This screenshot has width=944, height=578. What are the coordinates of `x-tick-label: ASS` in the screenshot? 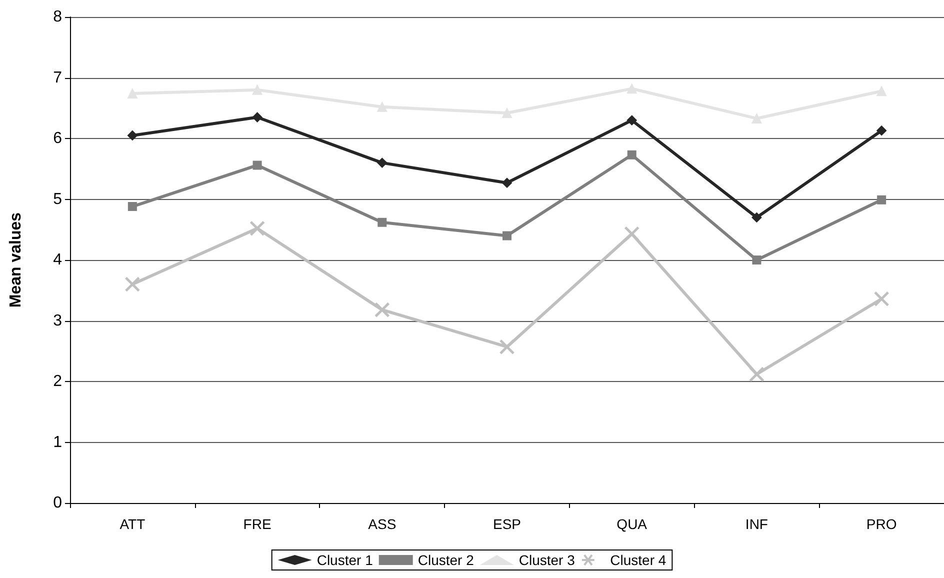 It's located at (382, 524).